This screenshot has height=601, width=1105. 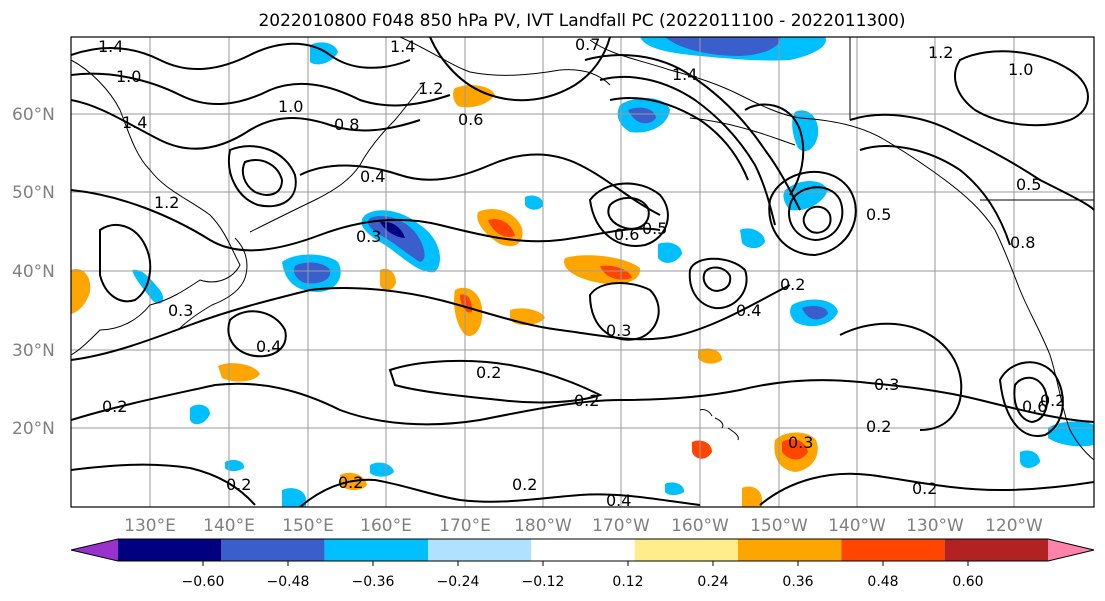 I want to click on colorbar-tick-label: 0.36, so click(x=797, y=582).